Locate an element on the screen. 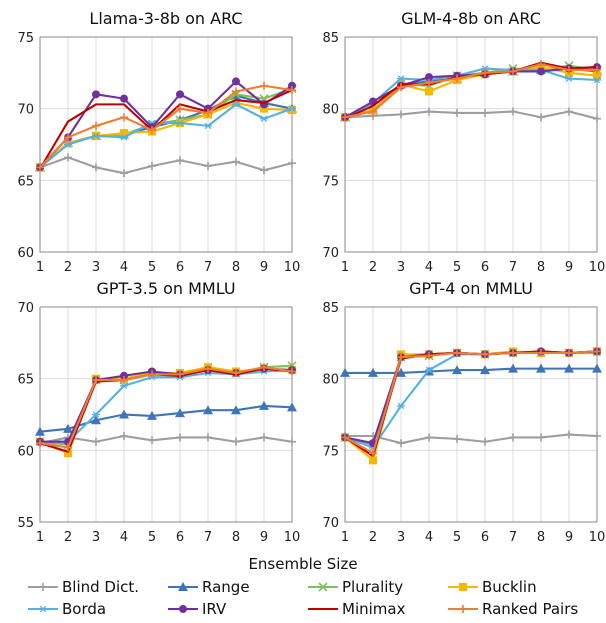 This screenshot has height=623, width=606. y-tick-label: 70 is located at coordinates (330, 523).